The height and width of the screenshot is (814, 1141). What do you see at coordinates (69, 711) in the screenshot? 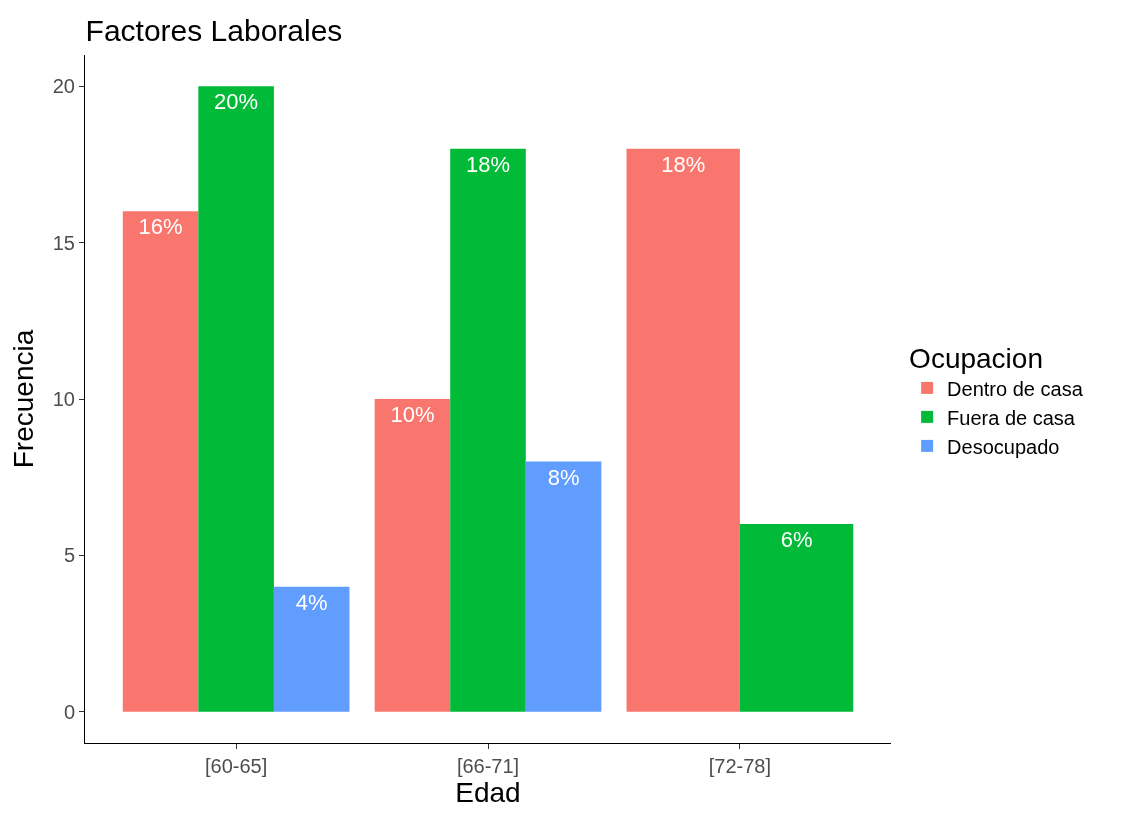
I see `y-tick-label: 0` at bounding box center [69, 711].